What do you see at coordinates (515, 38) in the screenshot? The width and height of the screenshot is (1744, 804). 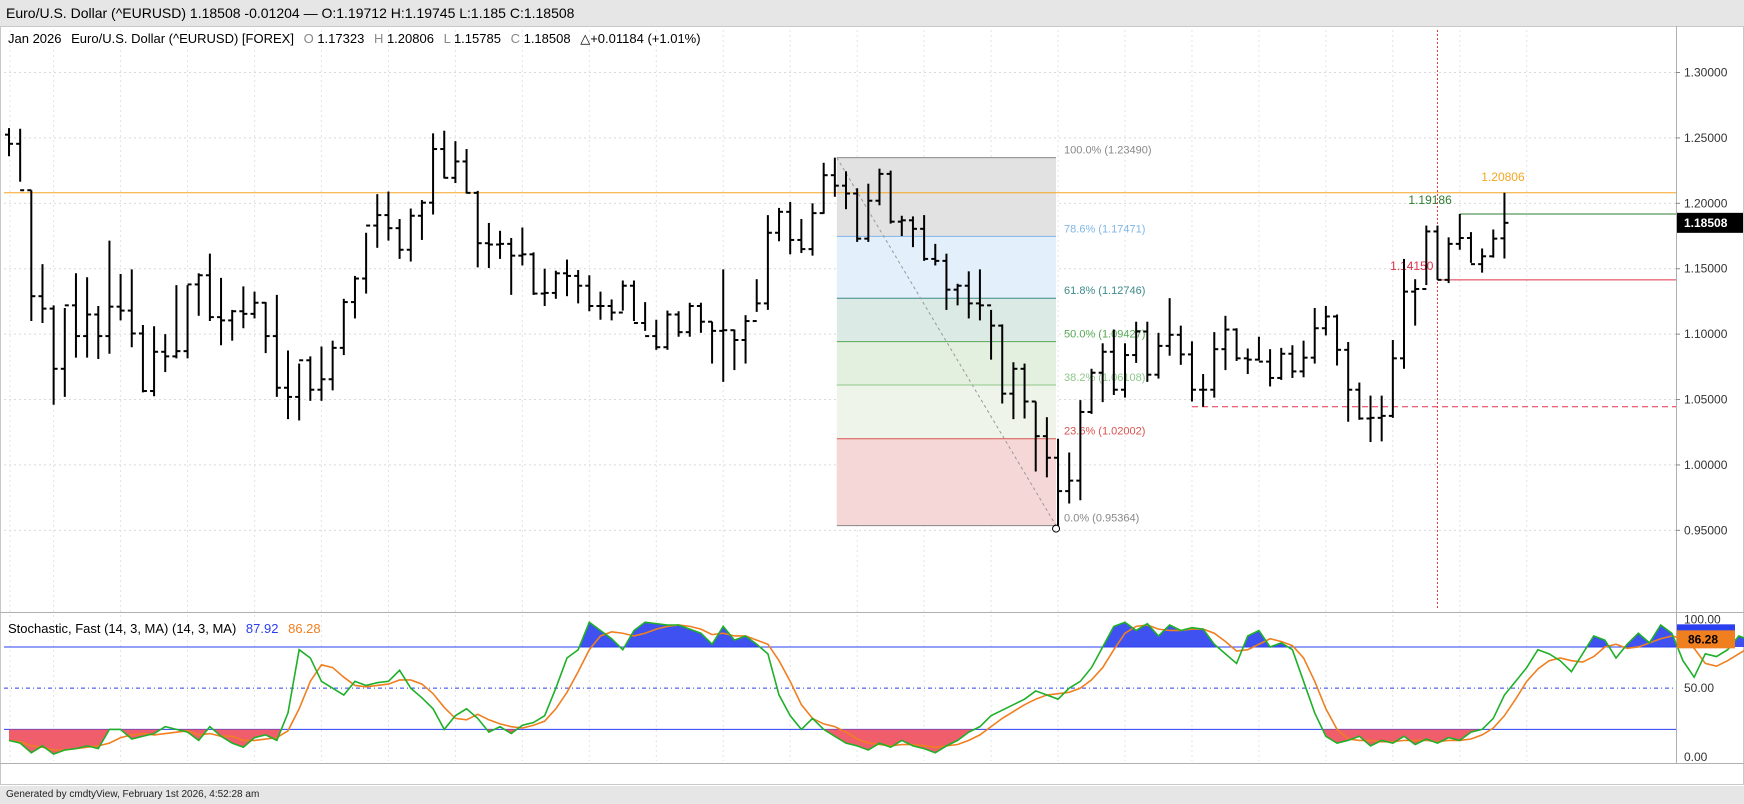 I see `header-close-label: C` at bounding box center [515, 38].